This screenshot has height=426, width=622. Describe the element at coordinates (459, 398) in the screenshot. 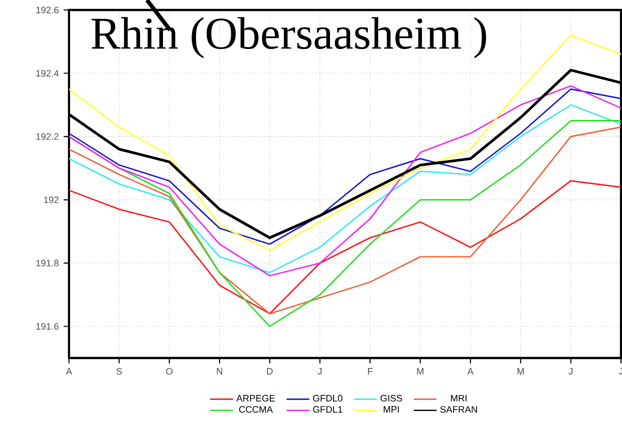

I see `legend-label: MRI` at that location.